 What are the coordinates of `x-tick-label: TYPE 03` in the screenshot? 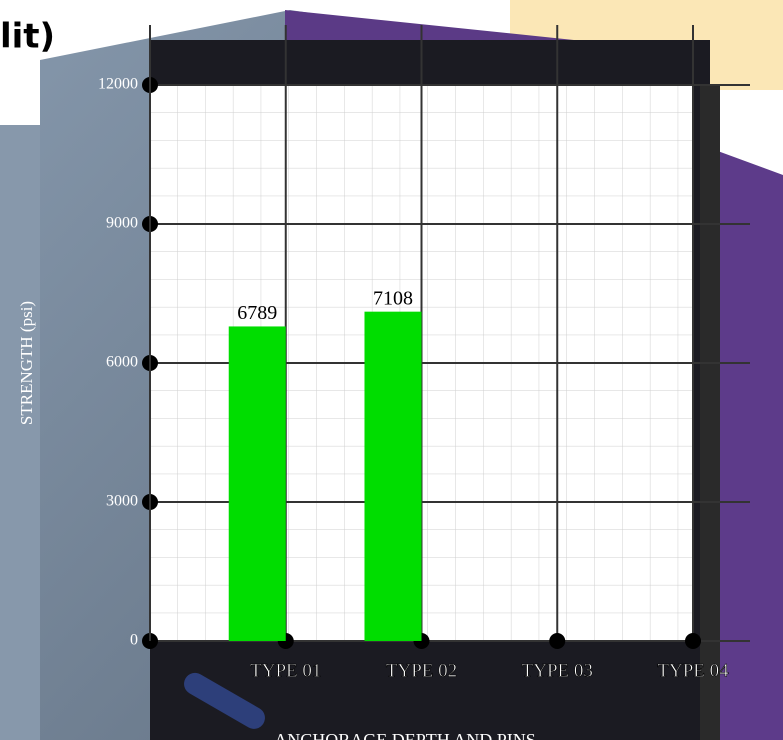 It's located at (557, 670).